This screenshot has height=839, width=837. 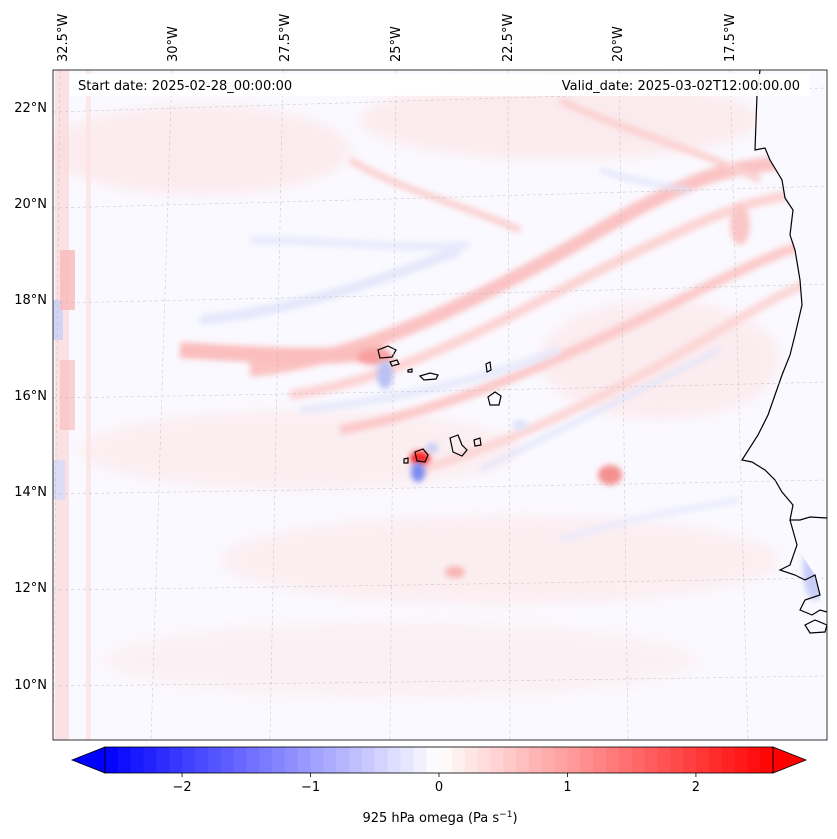 What do you see at coordinates (784, 345) in the screenshot?
I see `land-africa` at bounding box center [784, 345].